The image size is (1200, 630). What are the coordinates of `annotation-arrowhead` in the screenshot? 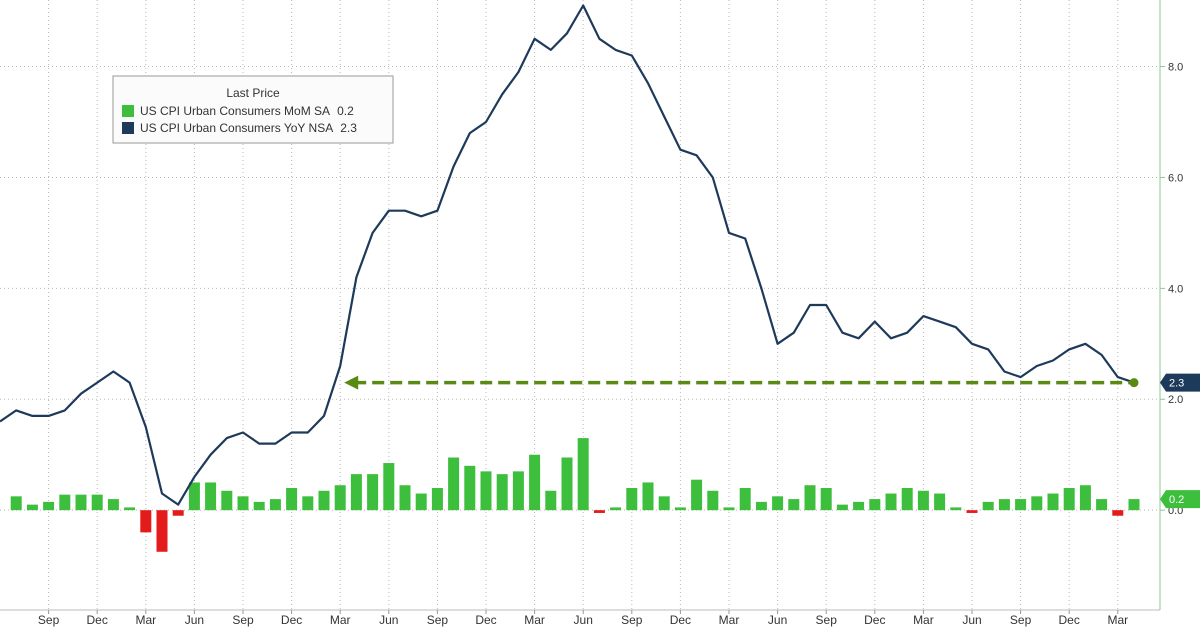 It's located at (351, 382).